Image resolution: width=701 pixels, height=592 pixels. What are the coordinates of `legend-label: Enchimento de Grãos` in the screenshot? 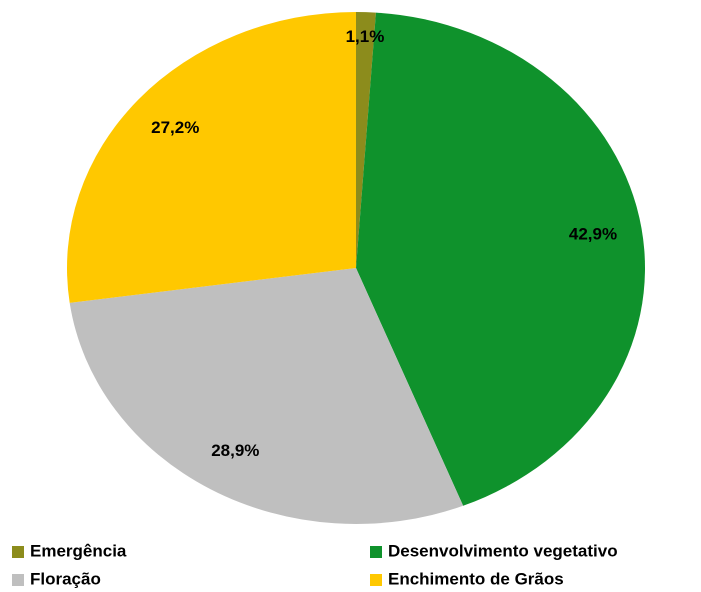 It's located at (476, 578).